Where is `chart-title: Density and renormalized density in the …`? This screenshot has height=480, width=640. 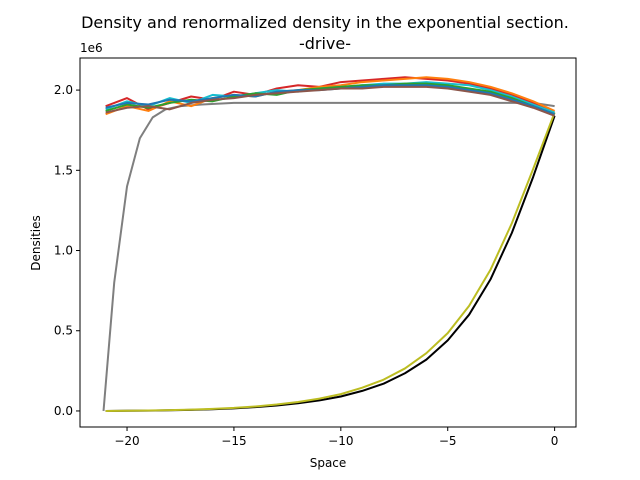
chart-title: Density and renormalized density in the … is located at coordinates (325, 22).